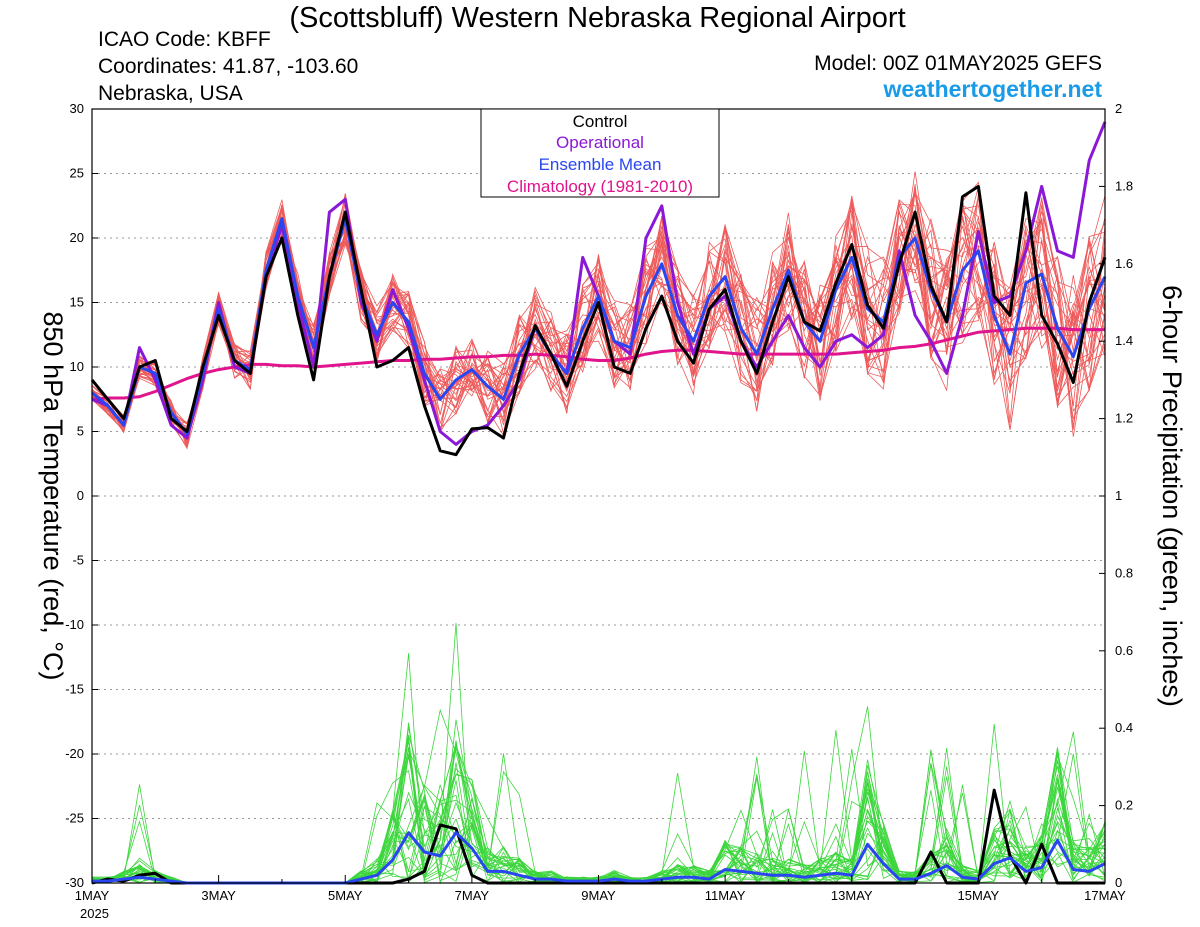  Describe the element at coordinates (1124, 185) in the screenshot. I see `y-right-tick-label: 1.8` at that location.